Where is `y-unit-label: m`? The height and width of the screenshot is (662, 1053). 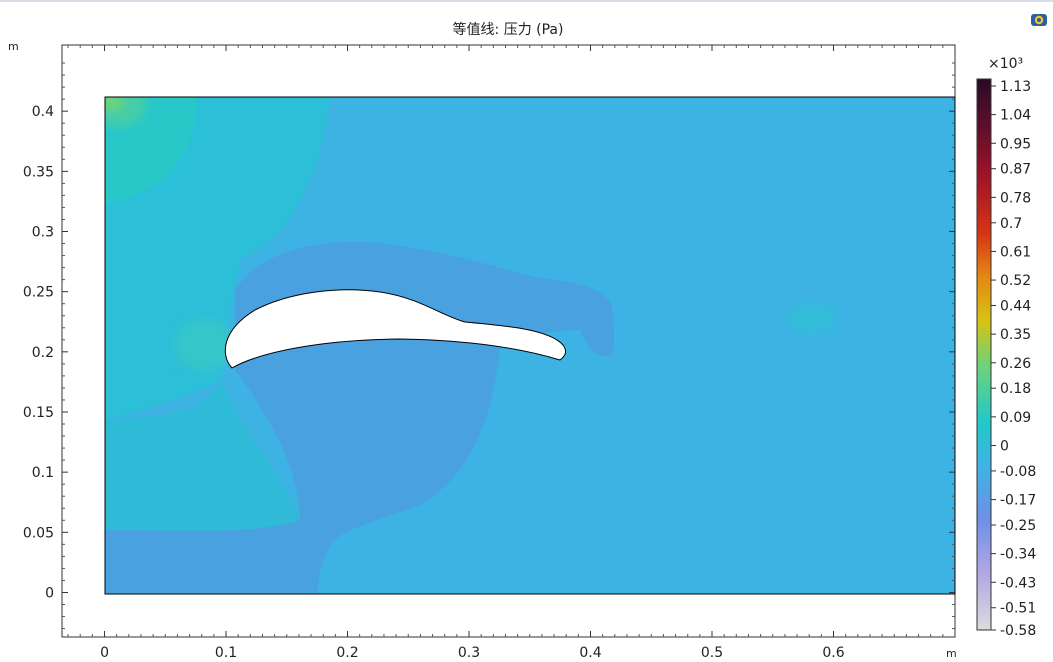
y-unit-label: m is located at coordinates (13, 46).